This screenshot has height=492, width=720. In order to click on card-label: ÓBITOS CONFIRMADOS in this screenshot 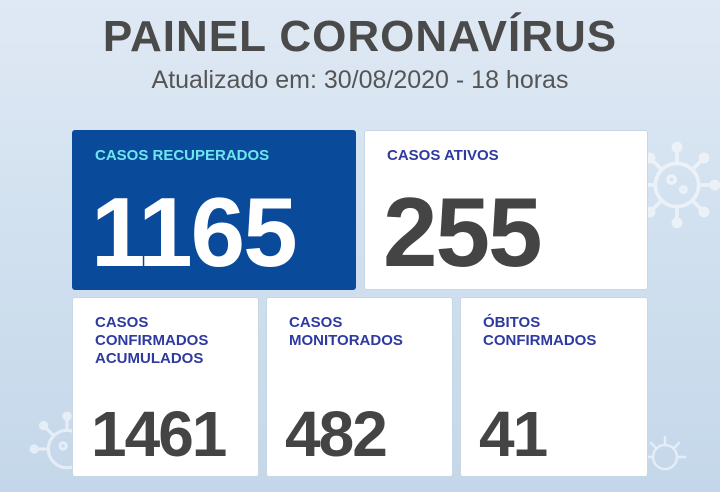, I will do `click(539, 332)`.